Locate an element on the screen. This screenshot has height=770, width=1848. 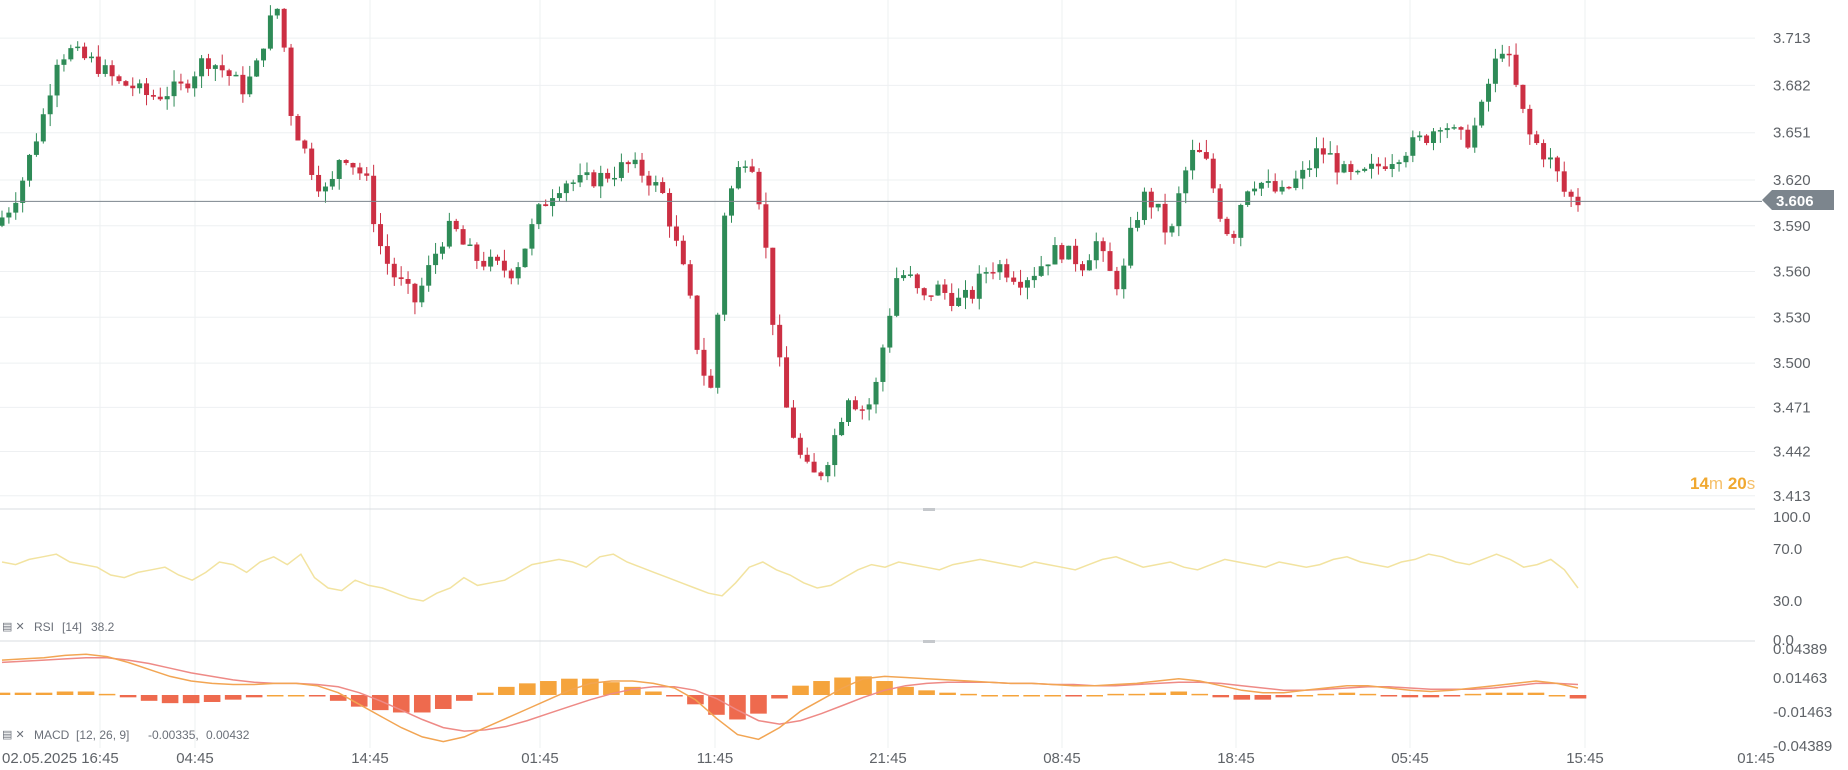
price-tag: 3.606 is located at coordinates (1798, 200).